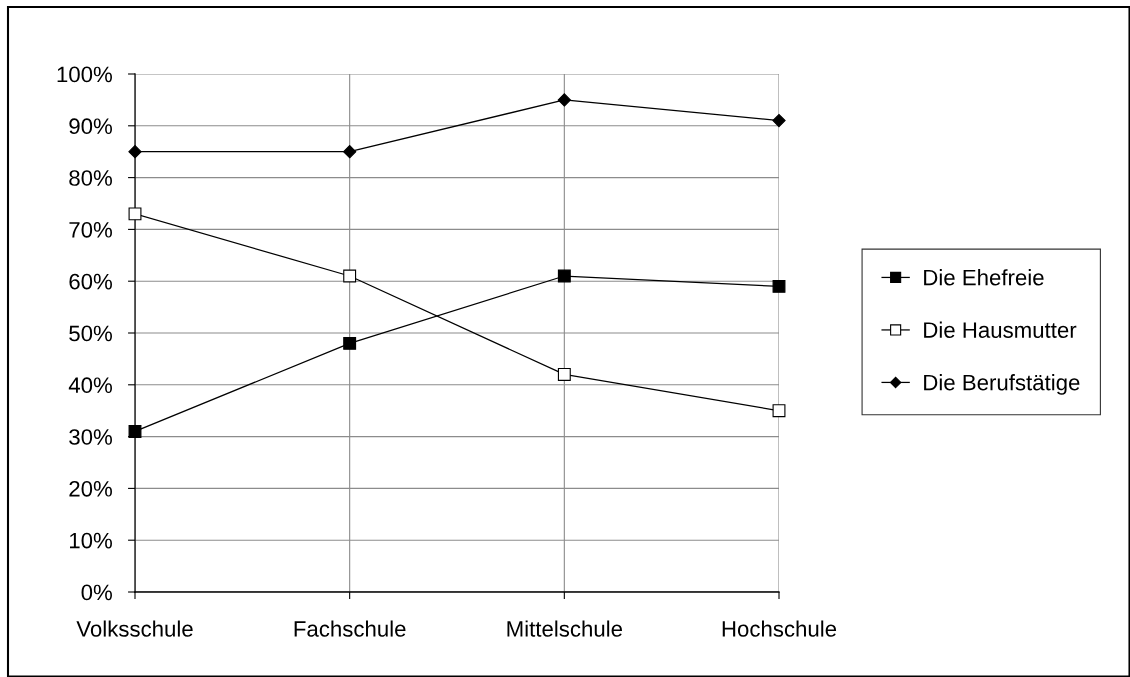  What do you see at coordinates (134, 628) in the screenshot?
I see `x-tick-label: Volksschule` at bounding box center [134, 628].